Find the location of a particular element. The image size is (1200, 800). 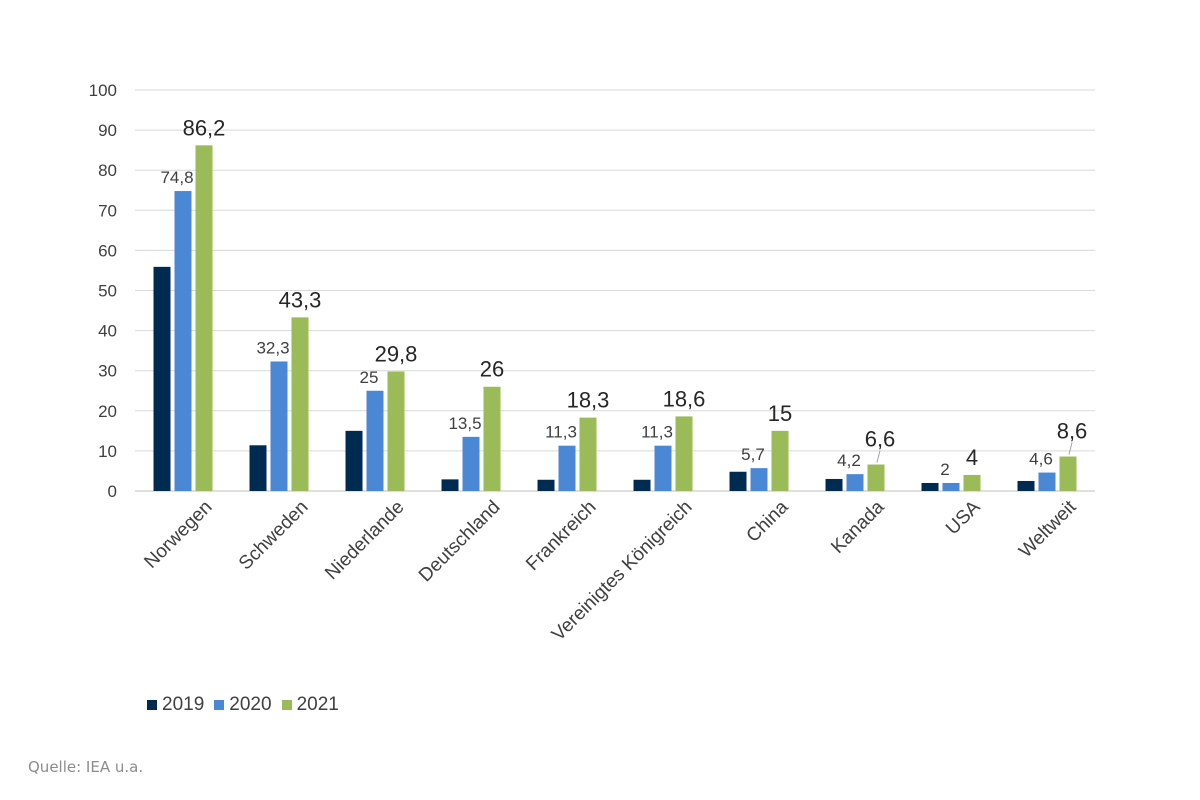

legend-swatch-2021 is located at coordinates (286, 705).